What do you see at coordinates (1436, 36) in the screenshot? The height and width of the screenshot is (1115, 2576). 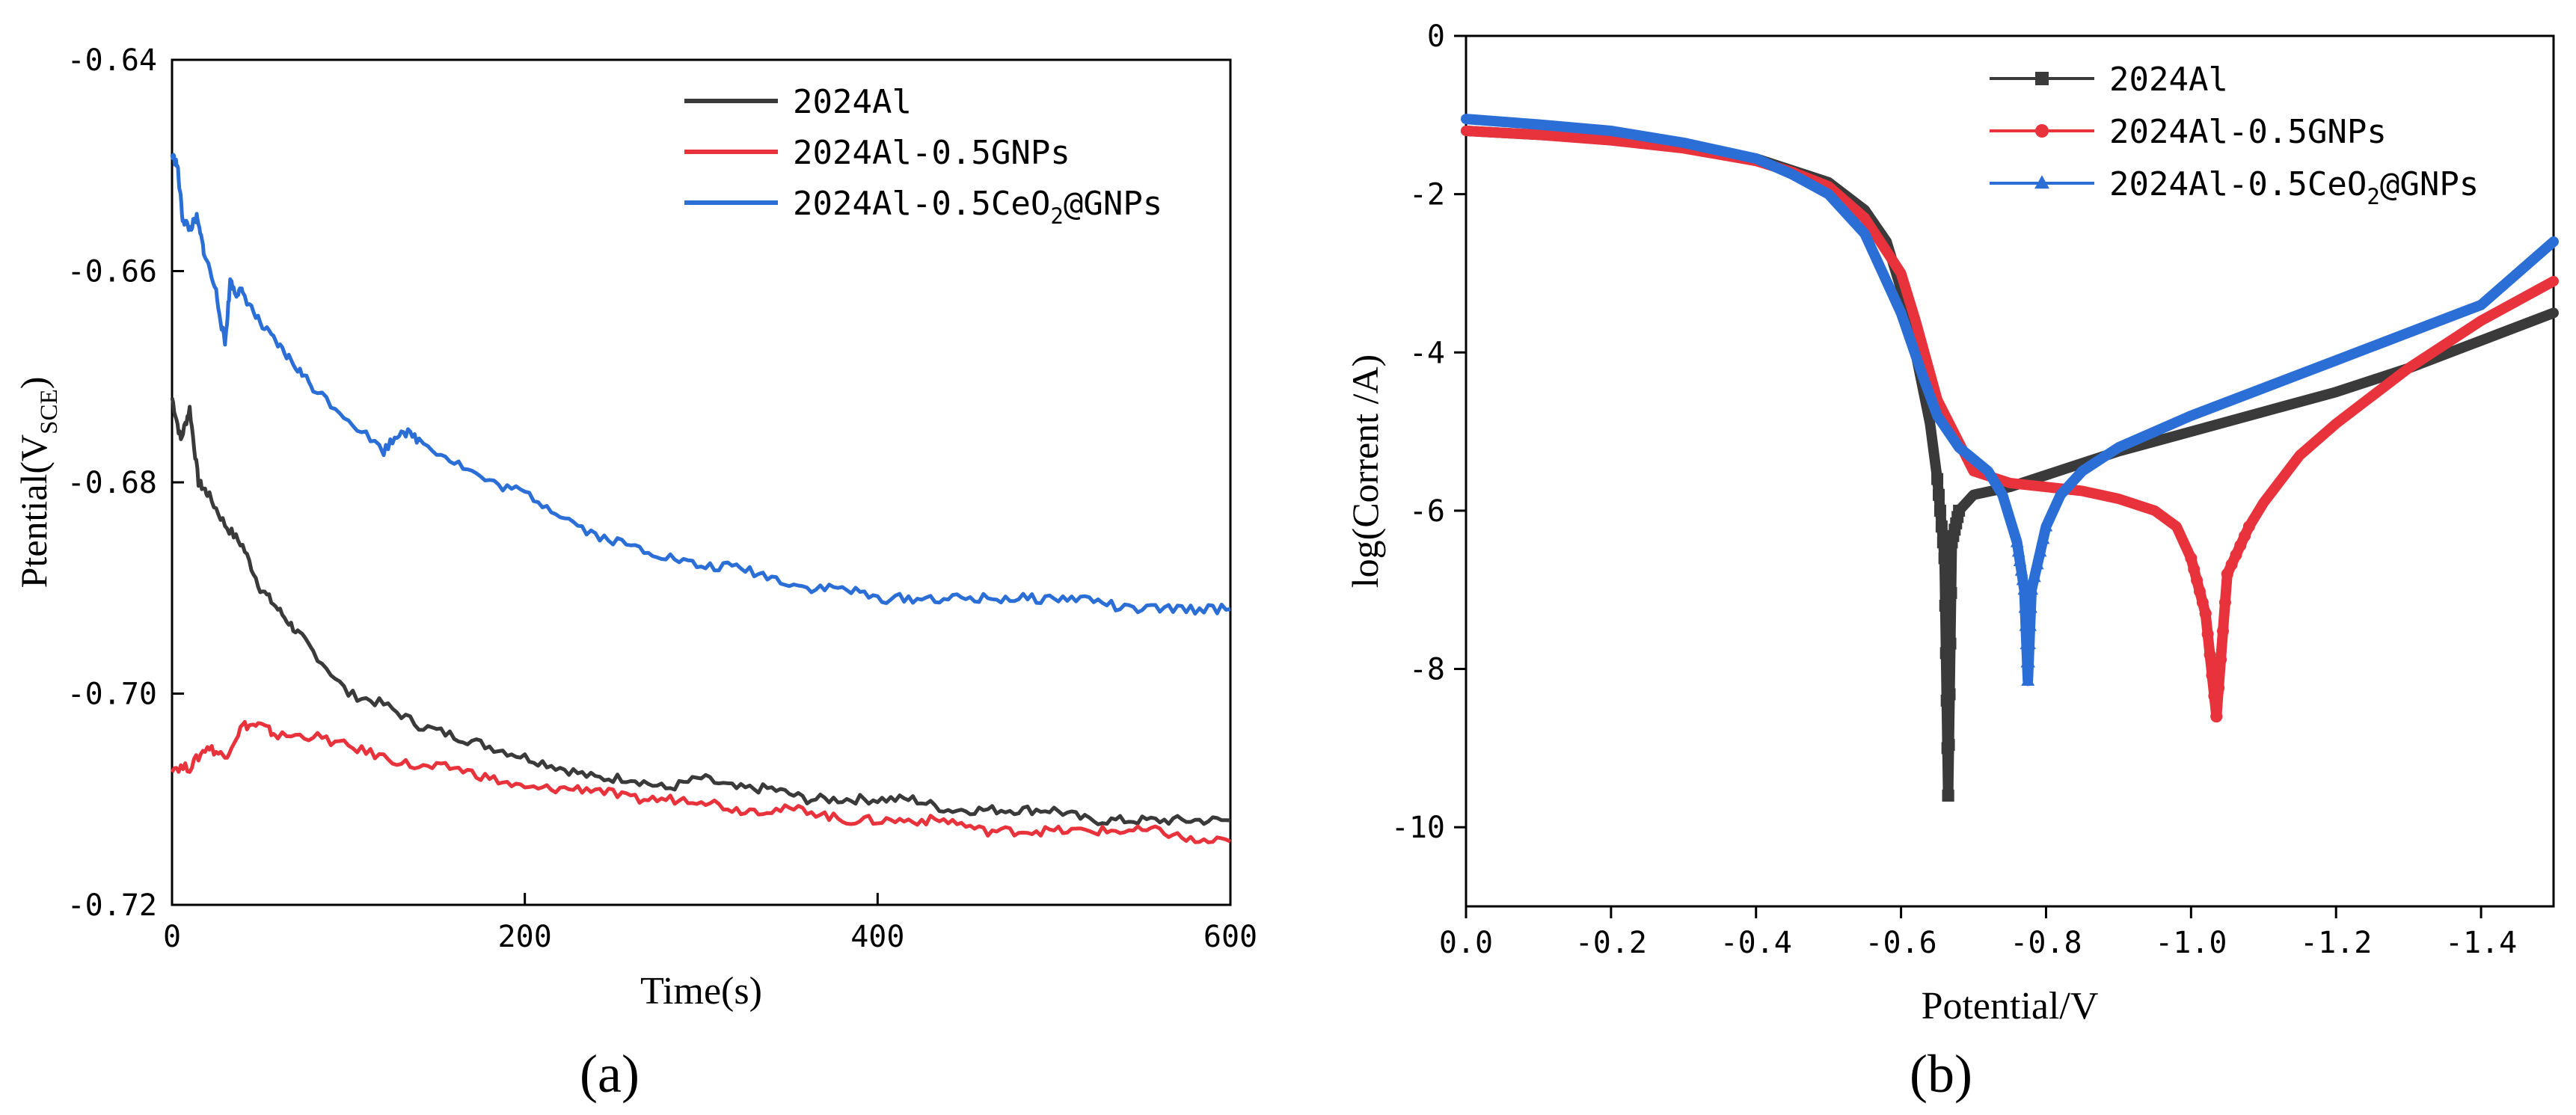 I see `y-tick-label-b: 0` at bounding box center [1436, 36].